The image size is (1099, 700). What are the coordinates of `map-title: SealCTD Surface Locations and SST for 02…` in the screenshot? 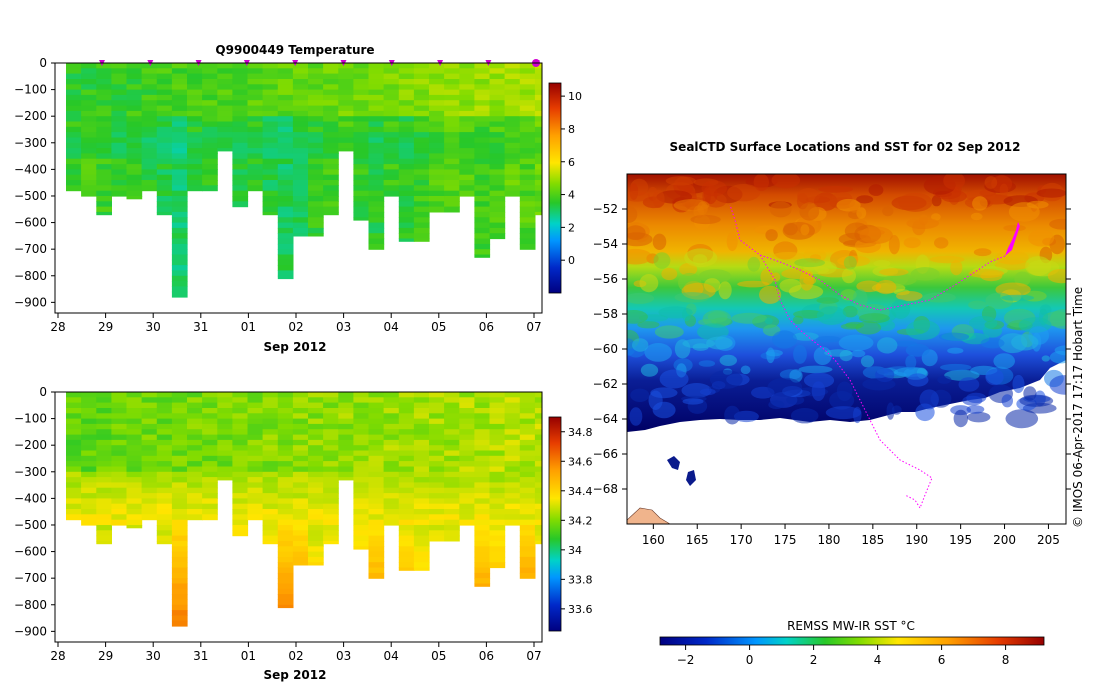 It's located at (845, 147).